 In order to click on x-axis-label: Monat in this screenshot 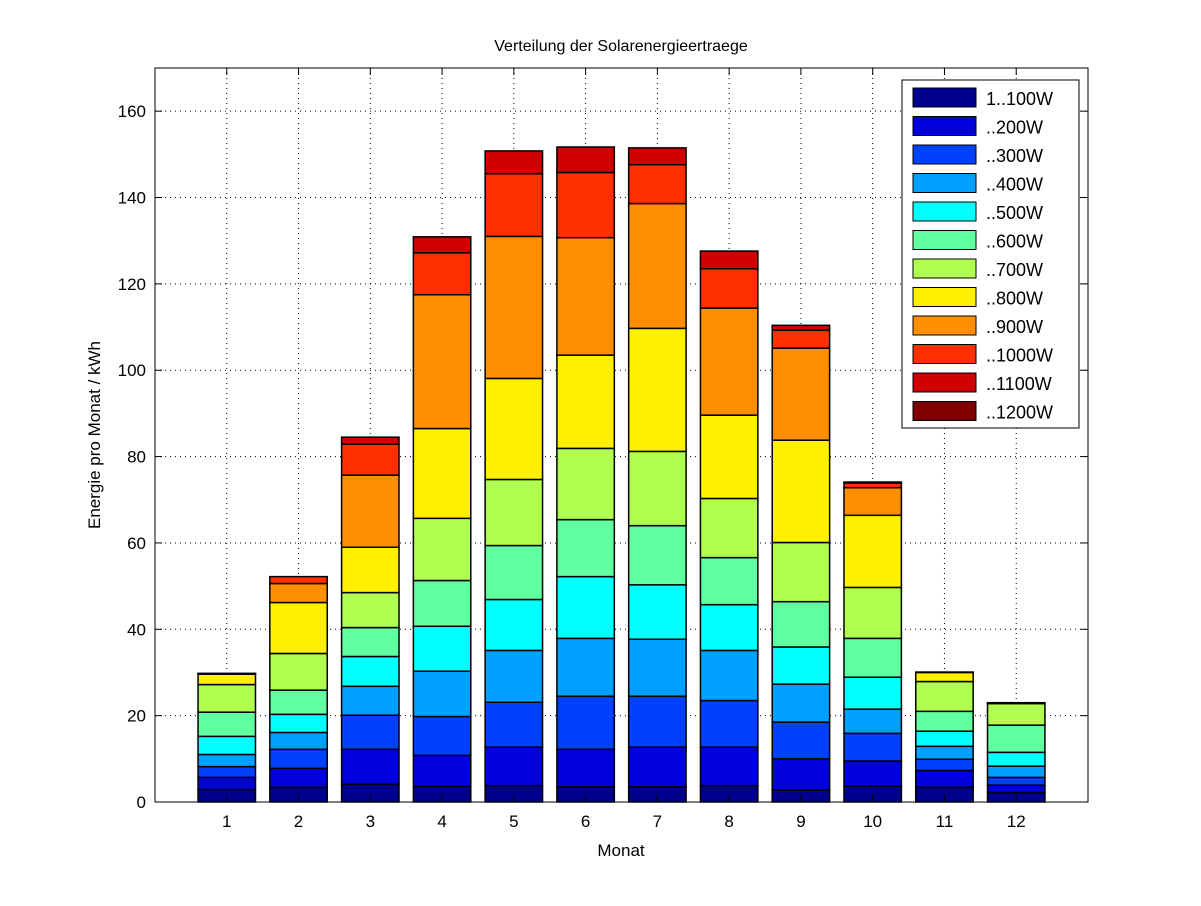, I will do `click(621, 850)`.